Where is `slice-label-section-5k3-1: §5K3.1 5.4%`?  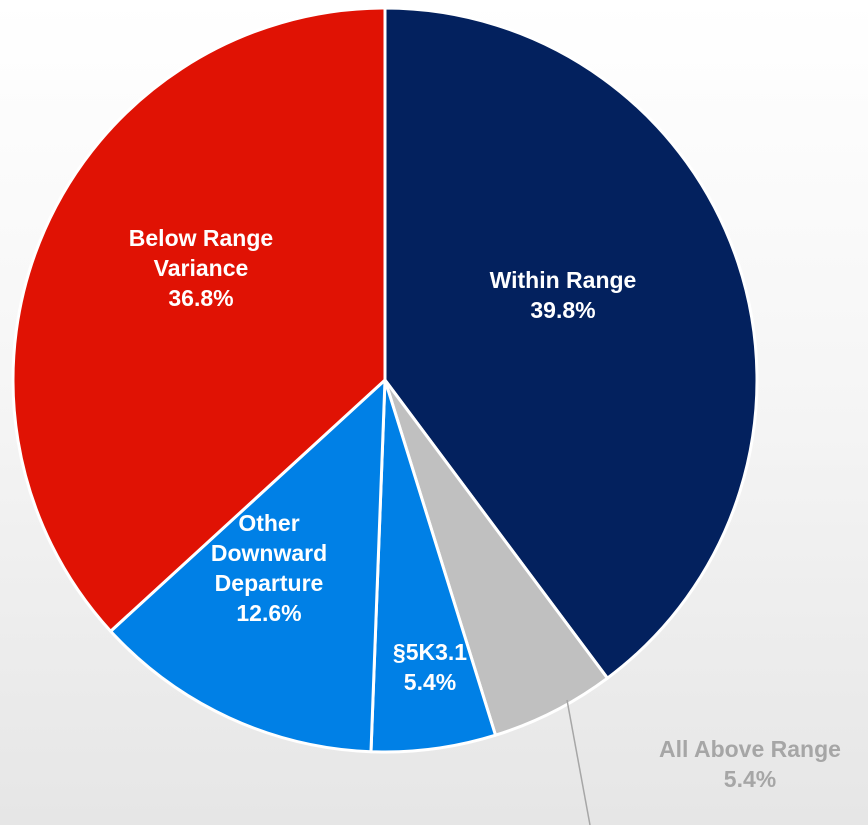
slice-label-section-5k3-1: §5K3.1 5.4% is located at coordinates (430, 667).